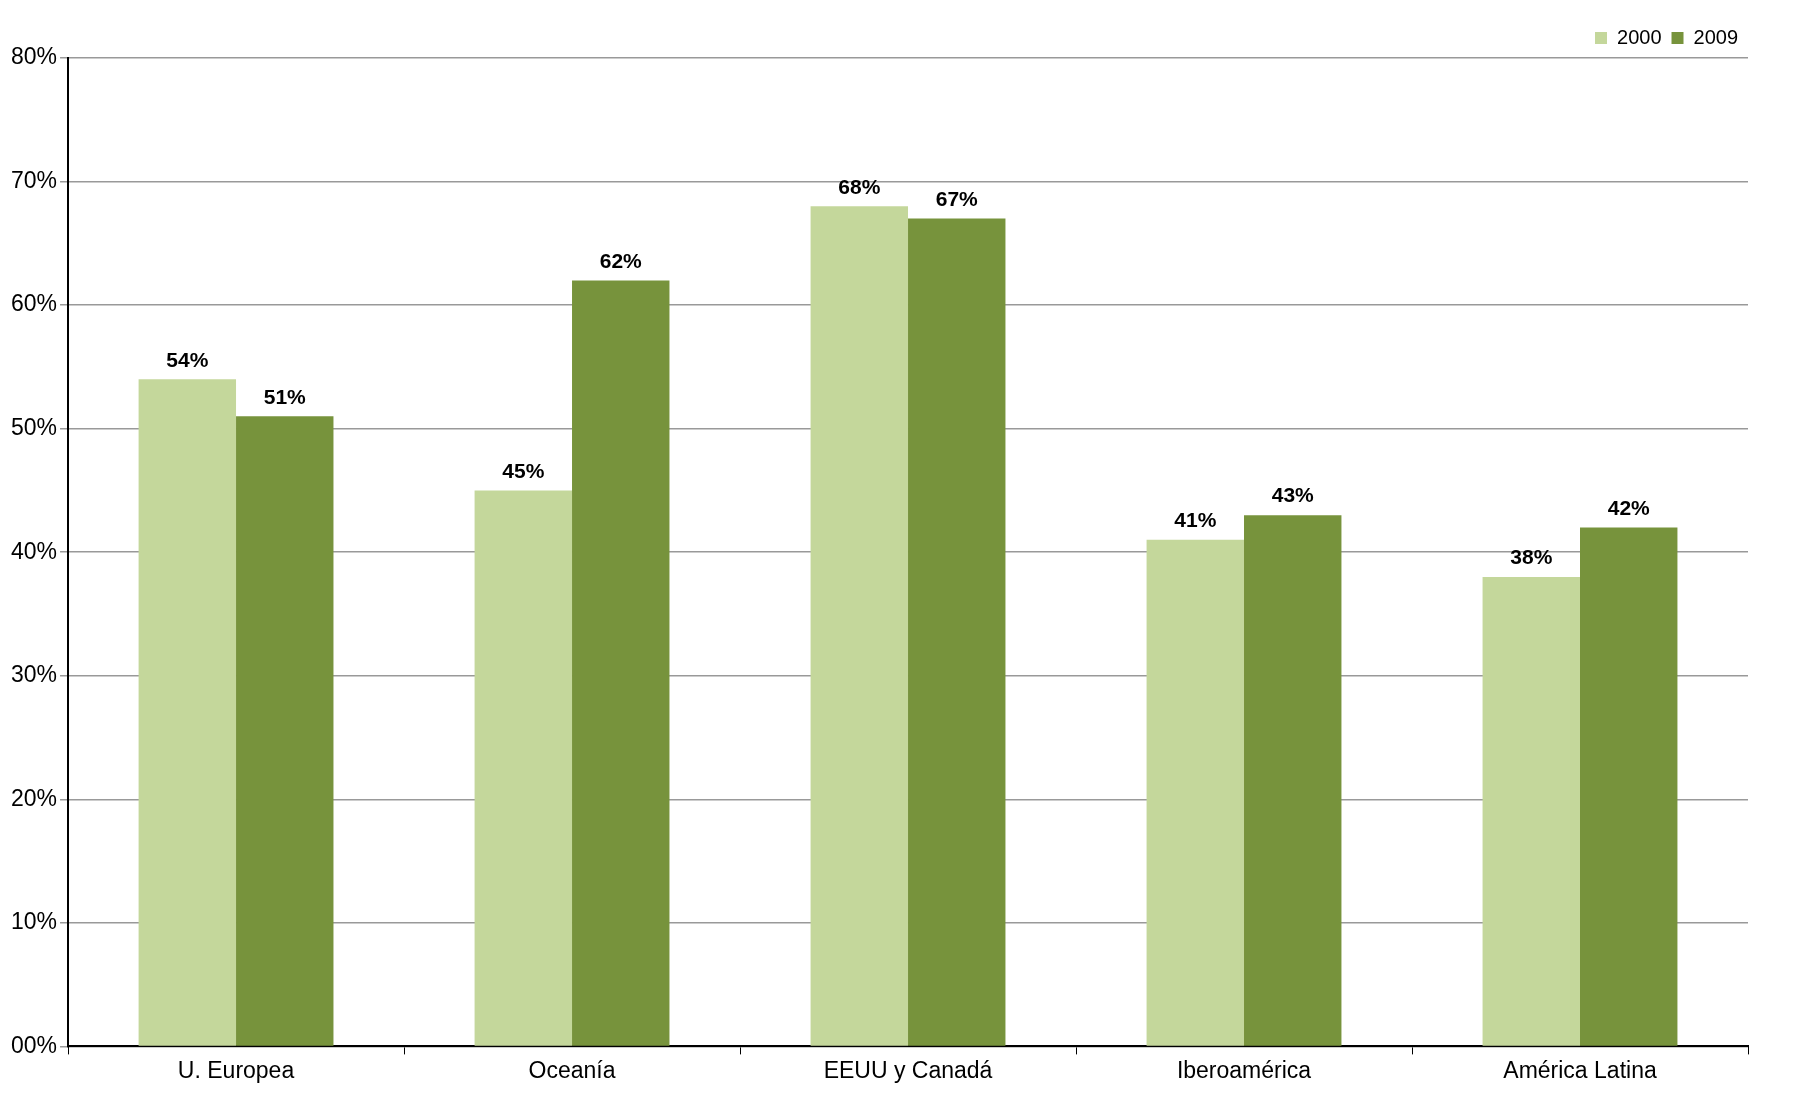 The height and width of the screenshot is (1107, 1796). What do you see at coordinates (957, 198) in the screenshot?
I see `data-label: 67%` at bounding box center [957, 198].